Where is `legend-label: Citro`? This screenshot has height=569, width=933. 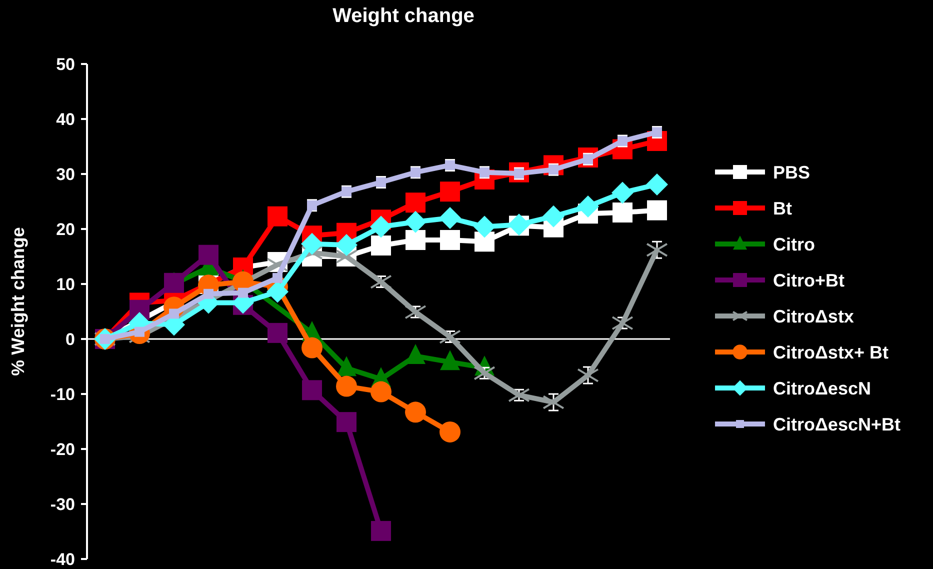 legend-label: Citro is located at coordinates (794, 244).